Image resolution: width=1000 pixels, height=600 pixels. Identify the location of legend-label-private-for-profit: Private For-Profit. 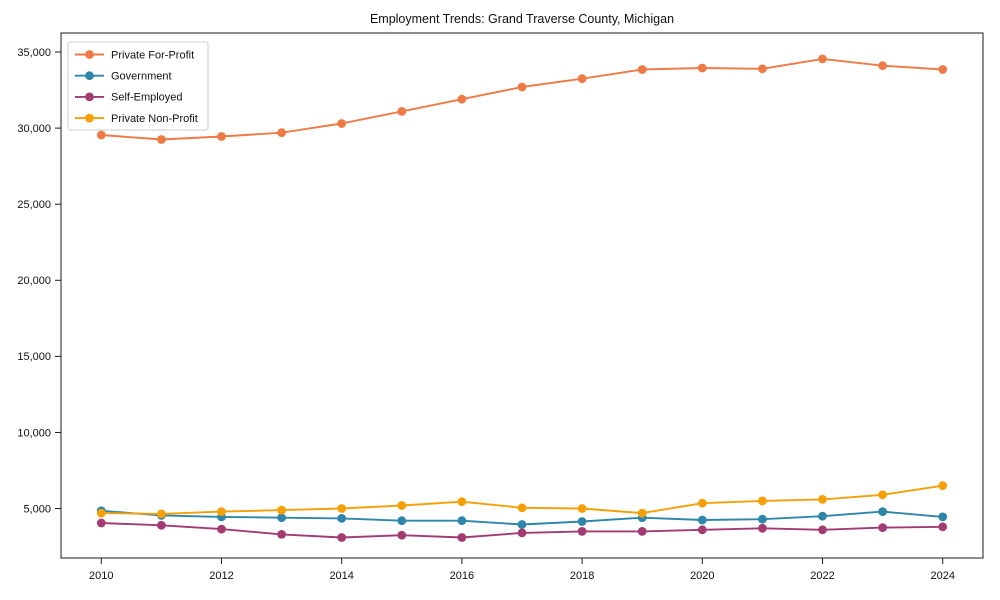
(152, 55).